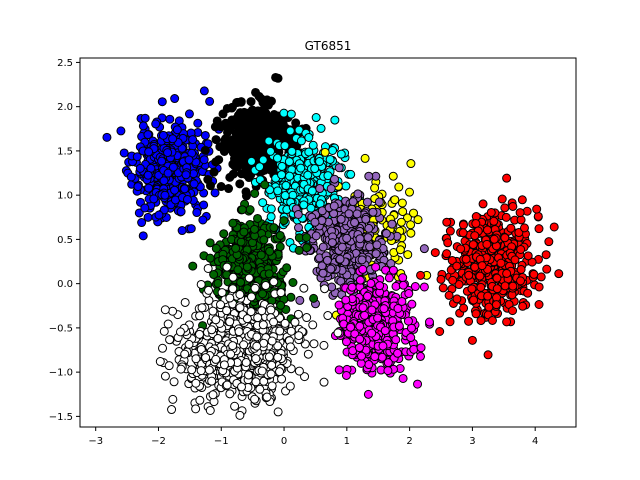 The width and height of the screenshot is (640, 480). What do you see at coordinates (65, 63) in the screenshot?
I see `y-tick-label: 2.5` at bounding box center [65, 63].